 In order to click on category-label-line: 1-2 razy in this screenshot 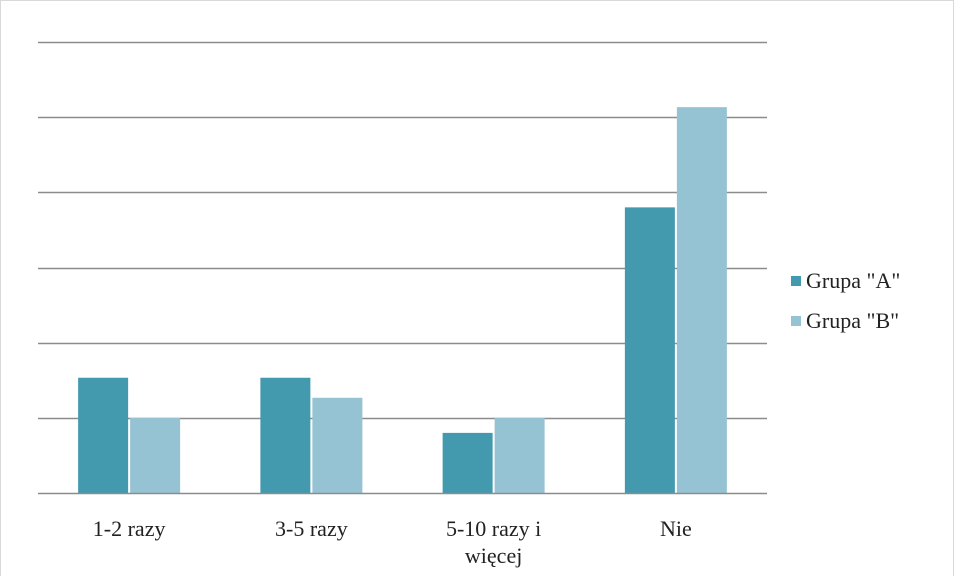, I will do `click(129, 528)`.